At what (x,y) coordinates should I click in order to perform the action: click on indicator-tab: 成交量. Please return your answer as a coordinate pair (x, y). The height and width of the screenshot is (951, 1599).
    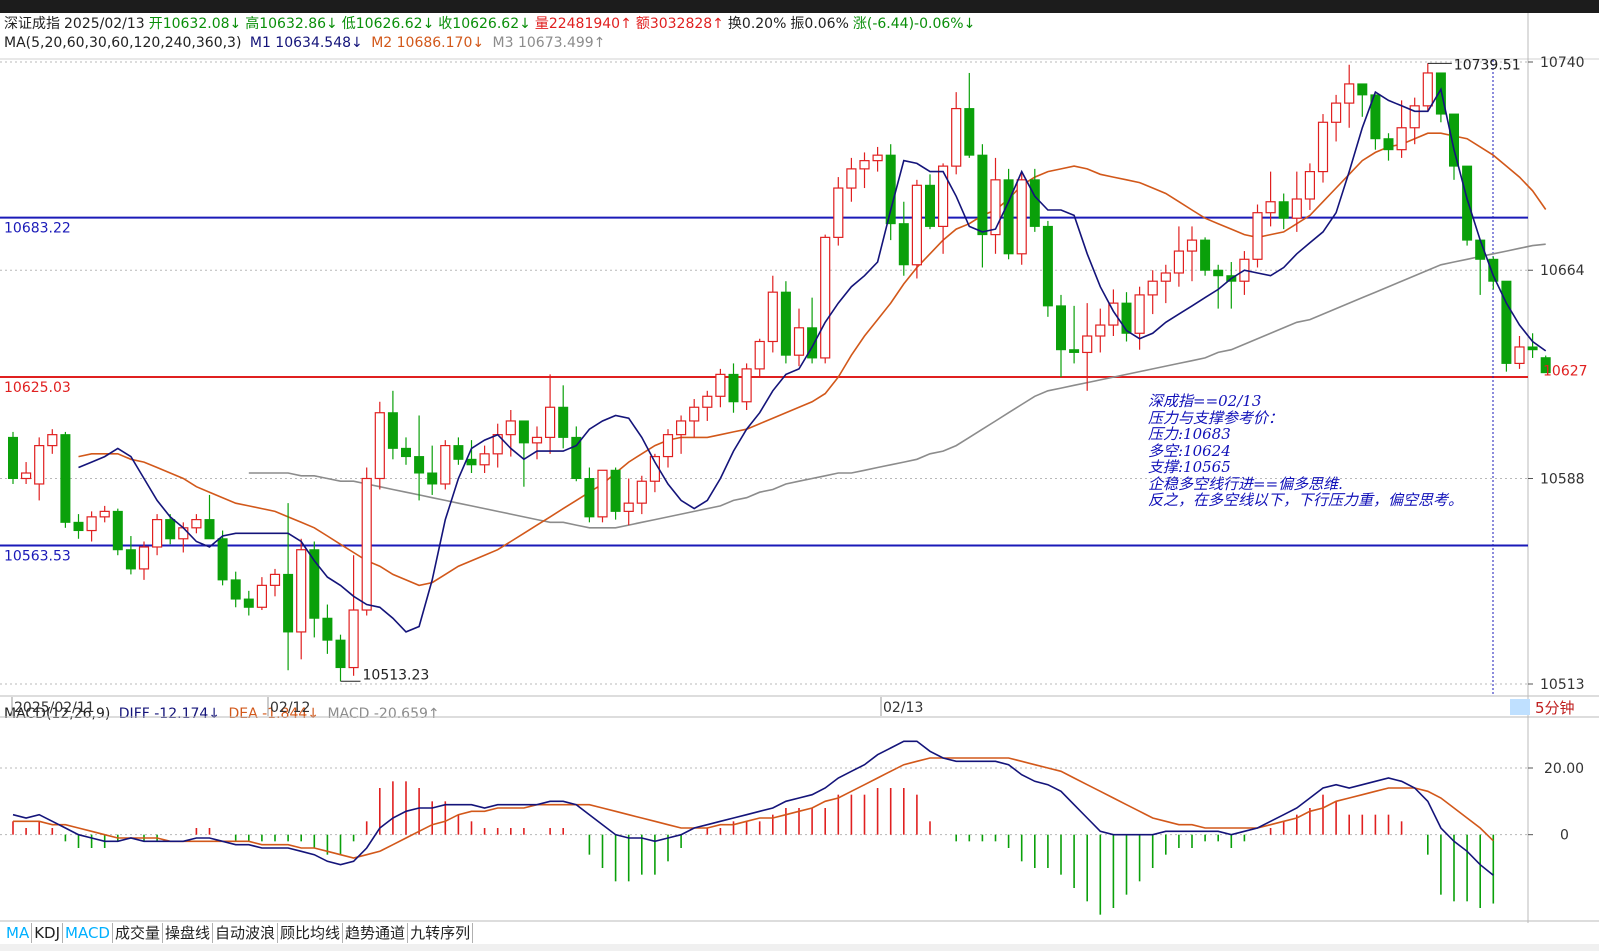
    Looking at the image, I should click on (138, 933).